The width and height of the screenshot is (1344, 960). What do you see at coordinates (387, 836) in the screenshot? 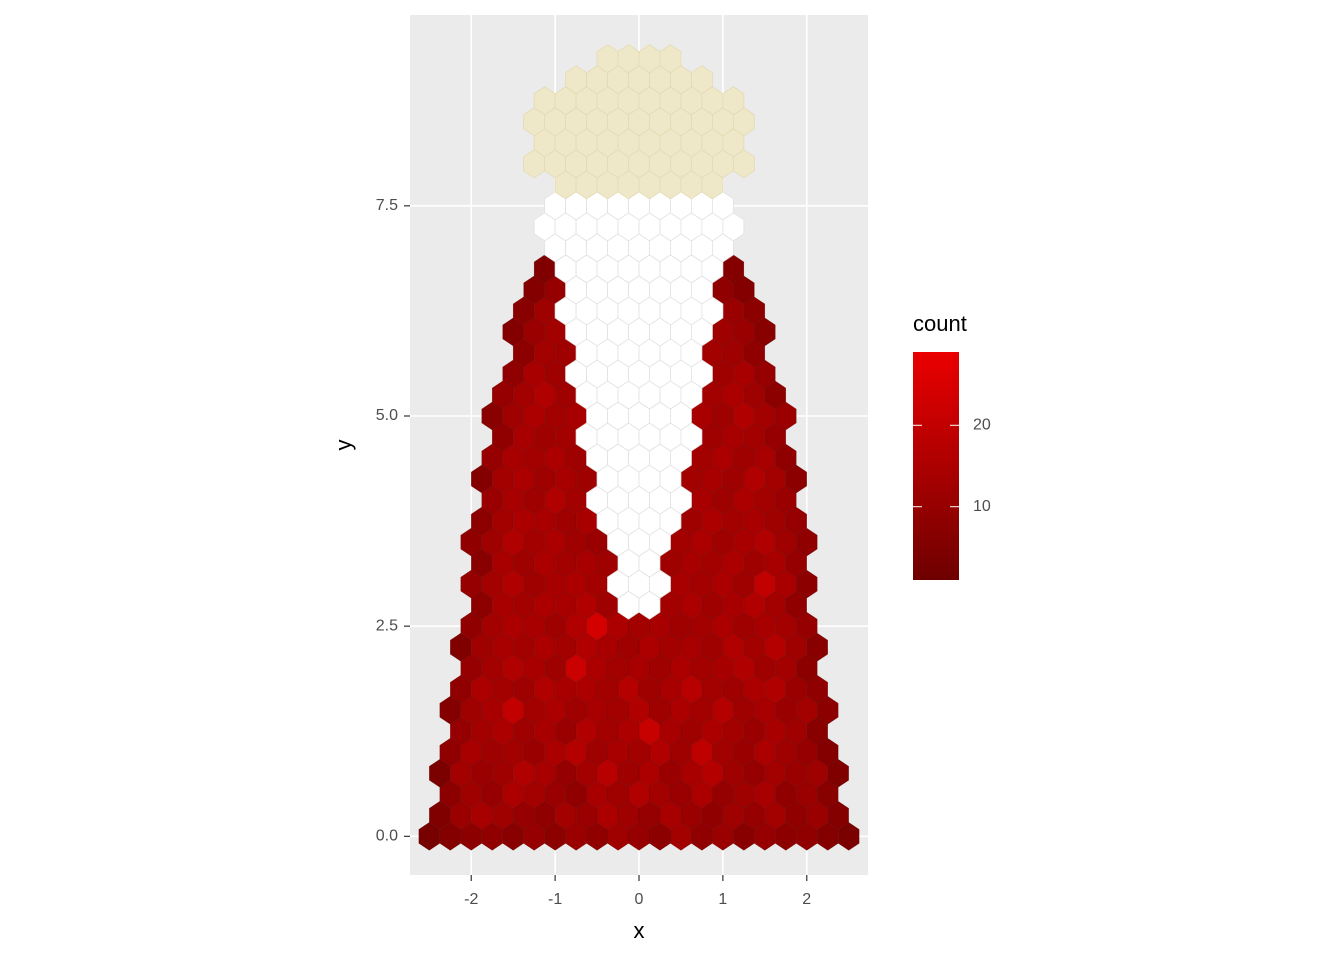
I see `y-tick-label: 0.0` at bounding box center [387, 836].